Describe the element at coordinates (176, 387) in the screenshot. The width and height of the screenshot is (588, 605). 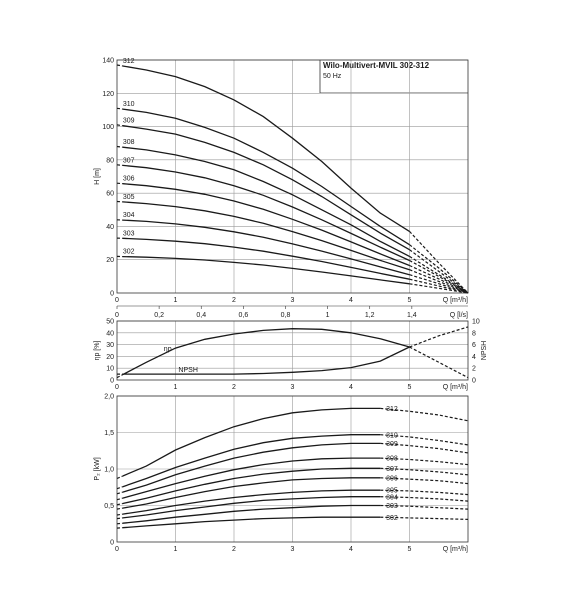
I see `efficiency-x-tick-label: 1` at that location.